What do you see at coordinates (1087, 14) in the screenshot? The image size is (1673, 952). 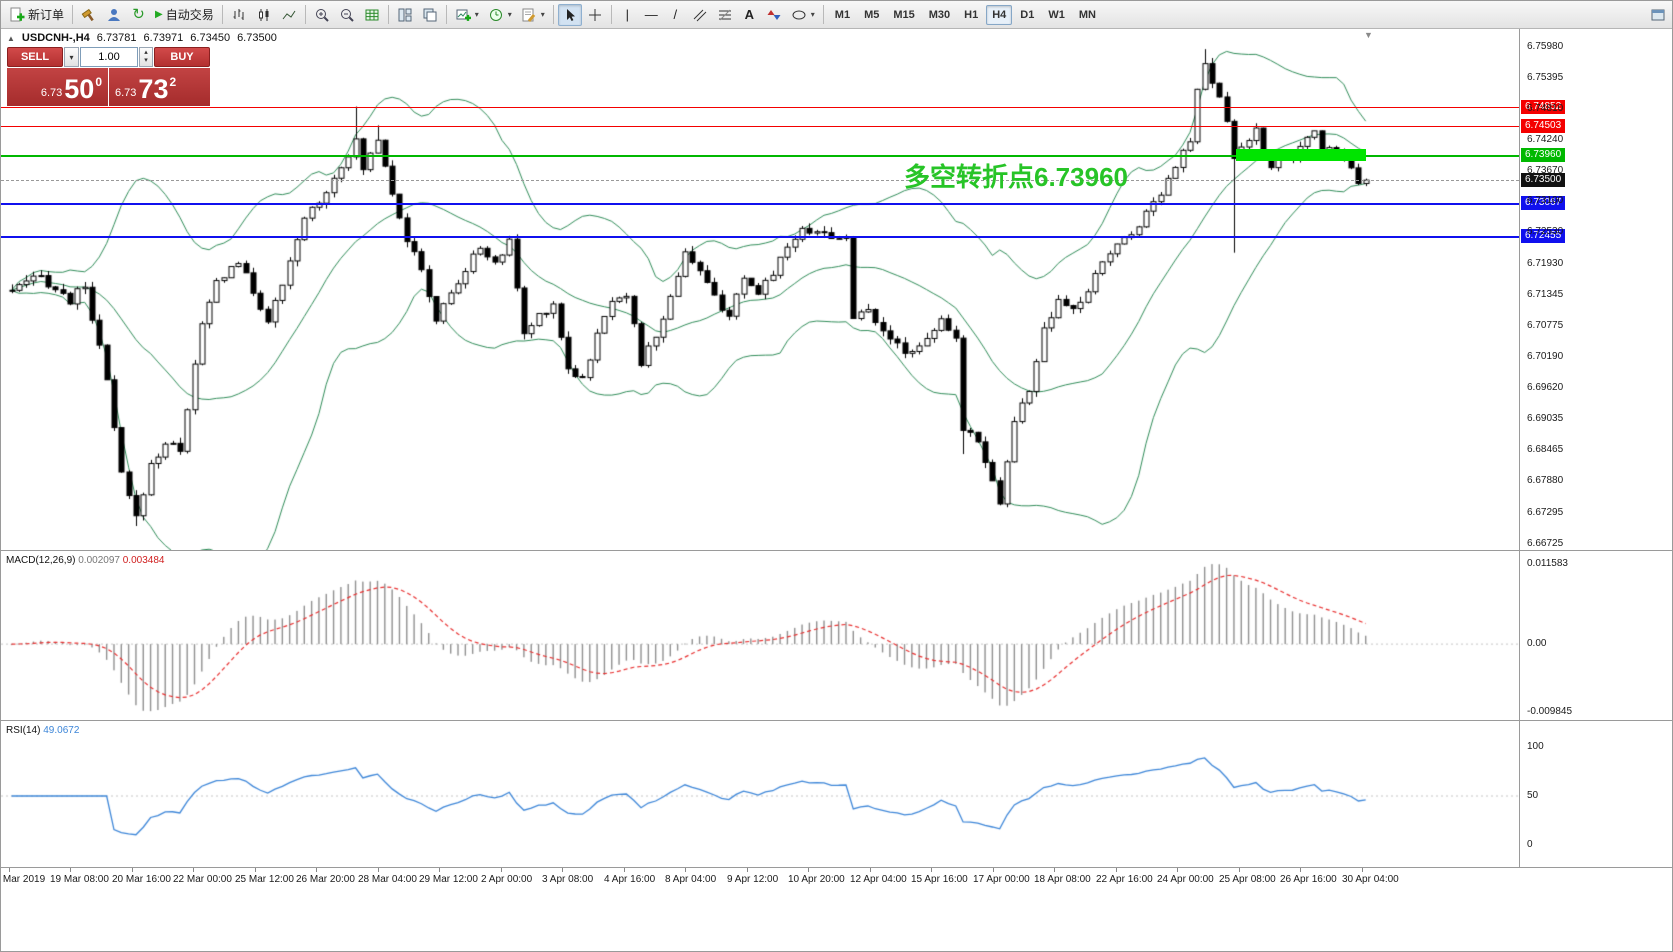 I see `timeframe-MN: MN` at bounding box center [1087, 14].